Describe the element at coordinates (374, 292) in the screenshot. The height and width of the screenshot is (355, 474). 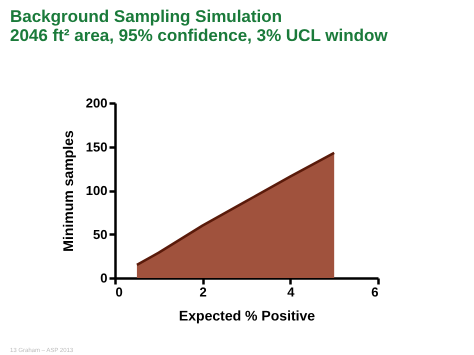
I see `x-tick-label: 6` at that location.